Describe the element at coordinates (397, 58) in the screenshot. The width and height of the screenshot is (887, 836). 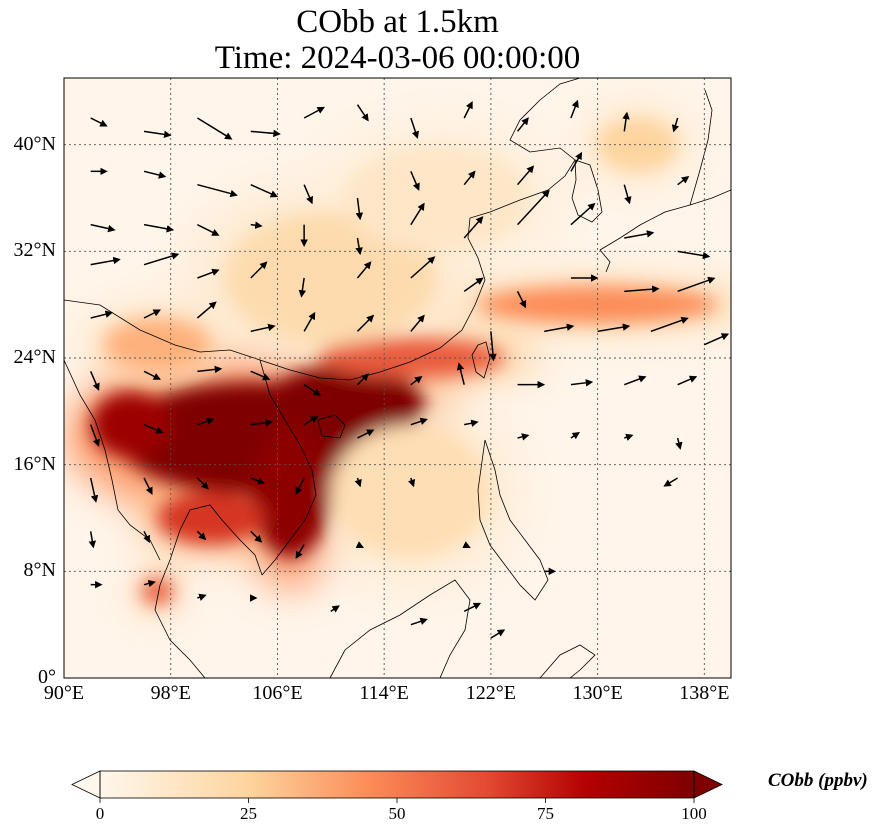
I see `map-time: Time: 2024-03-06 00:00:00` at that location.